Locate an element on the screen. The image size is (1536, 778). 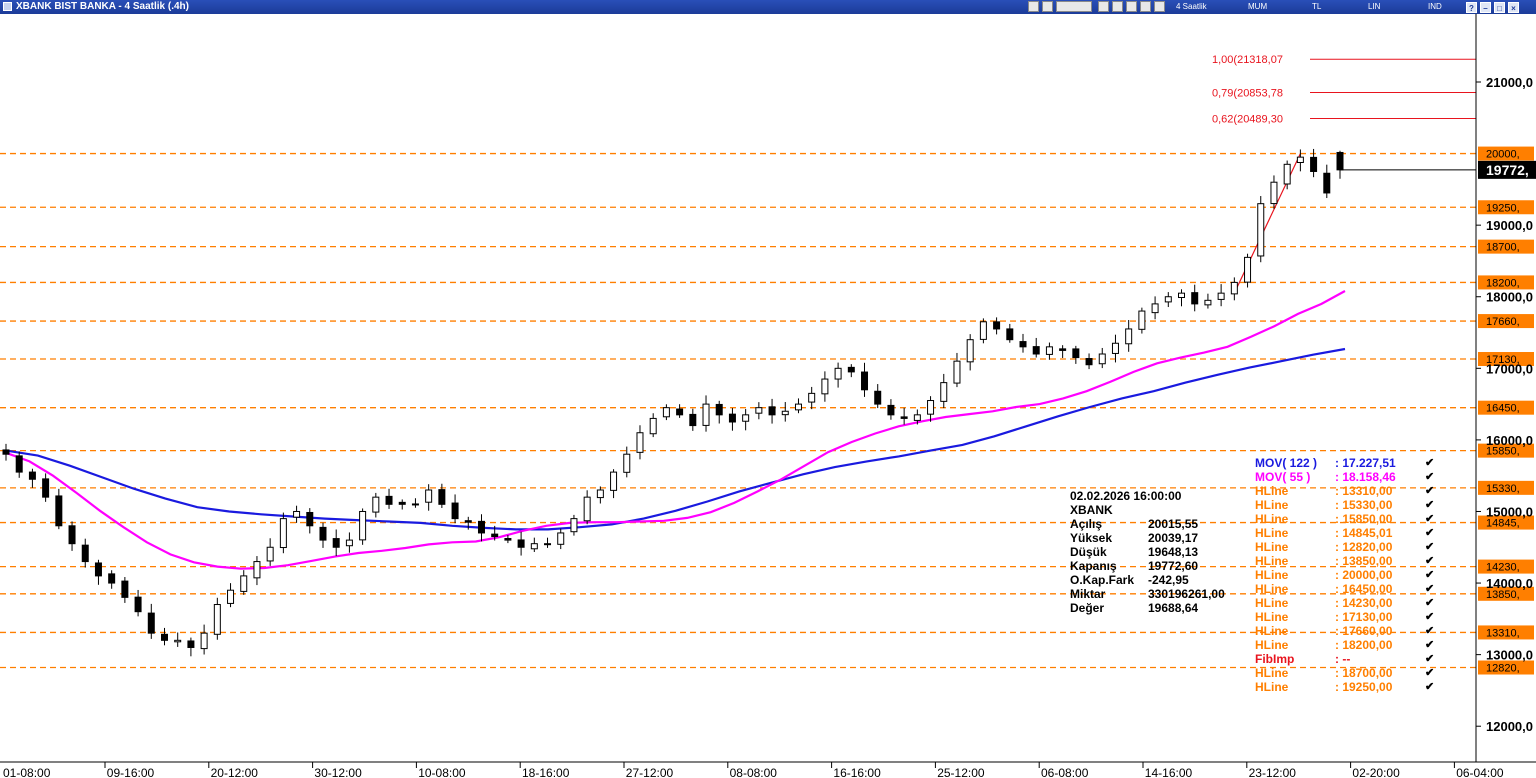
legend-row: HLine: 16450,00 ✔ is located at coordinates (1350, 589).